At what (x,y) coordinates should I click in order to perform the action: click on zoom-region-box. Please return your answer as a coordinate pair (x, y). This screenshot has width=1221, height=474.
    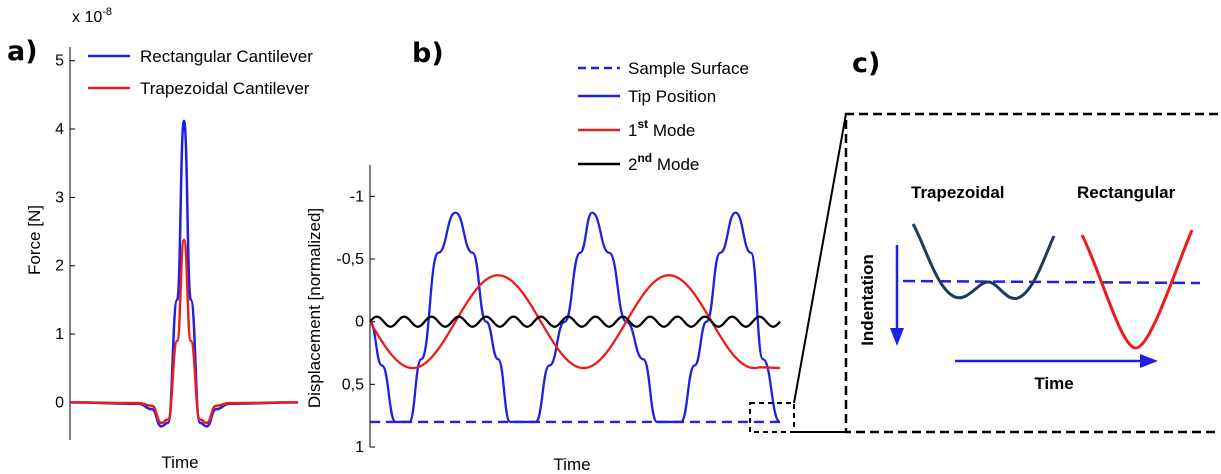
    Looking at the image, I should click on (772, 417).